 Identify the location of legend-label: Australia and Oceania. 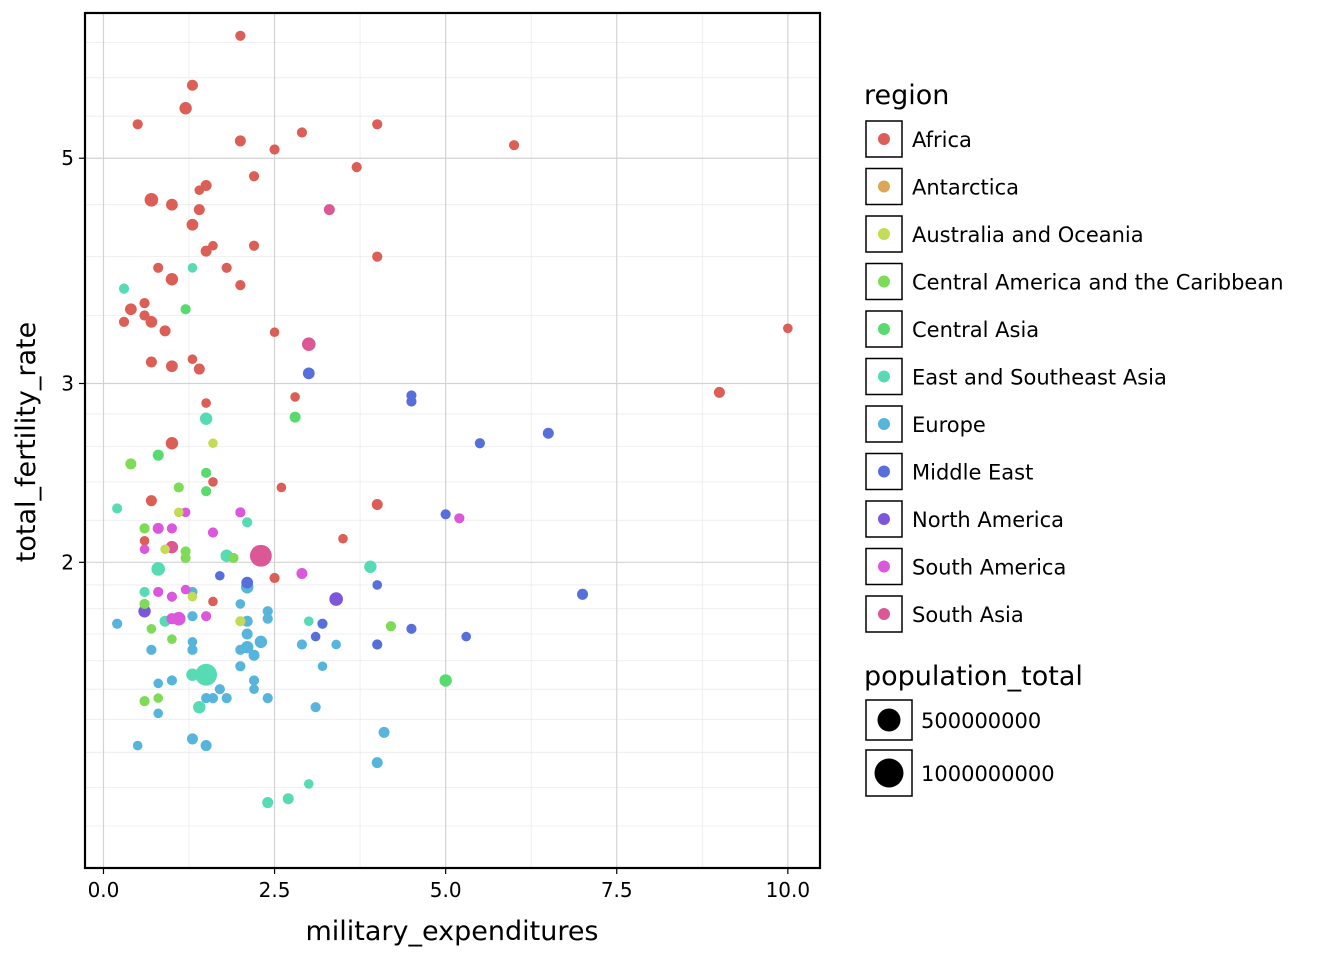
(1028, 235).